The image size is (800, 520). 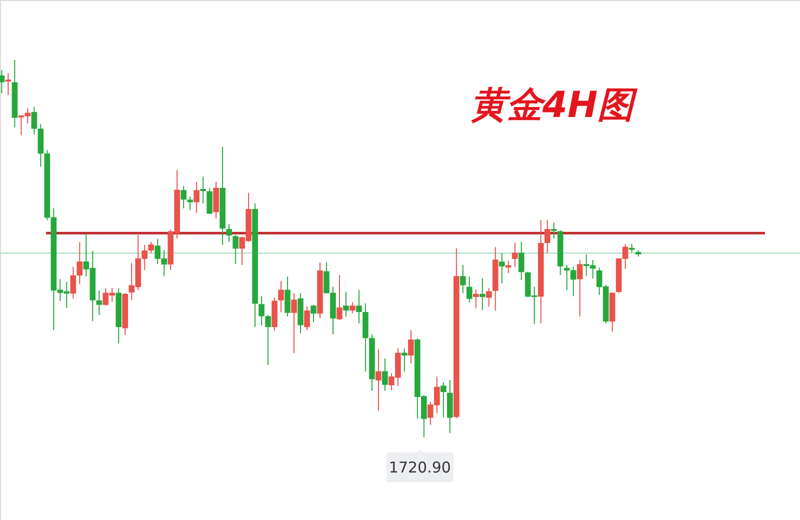 I want to click on annotation: 1720.90, so click(x=419, y=467).